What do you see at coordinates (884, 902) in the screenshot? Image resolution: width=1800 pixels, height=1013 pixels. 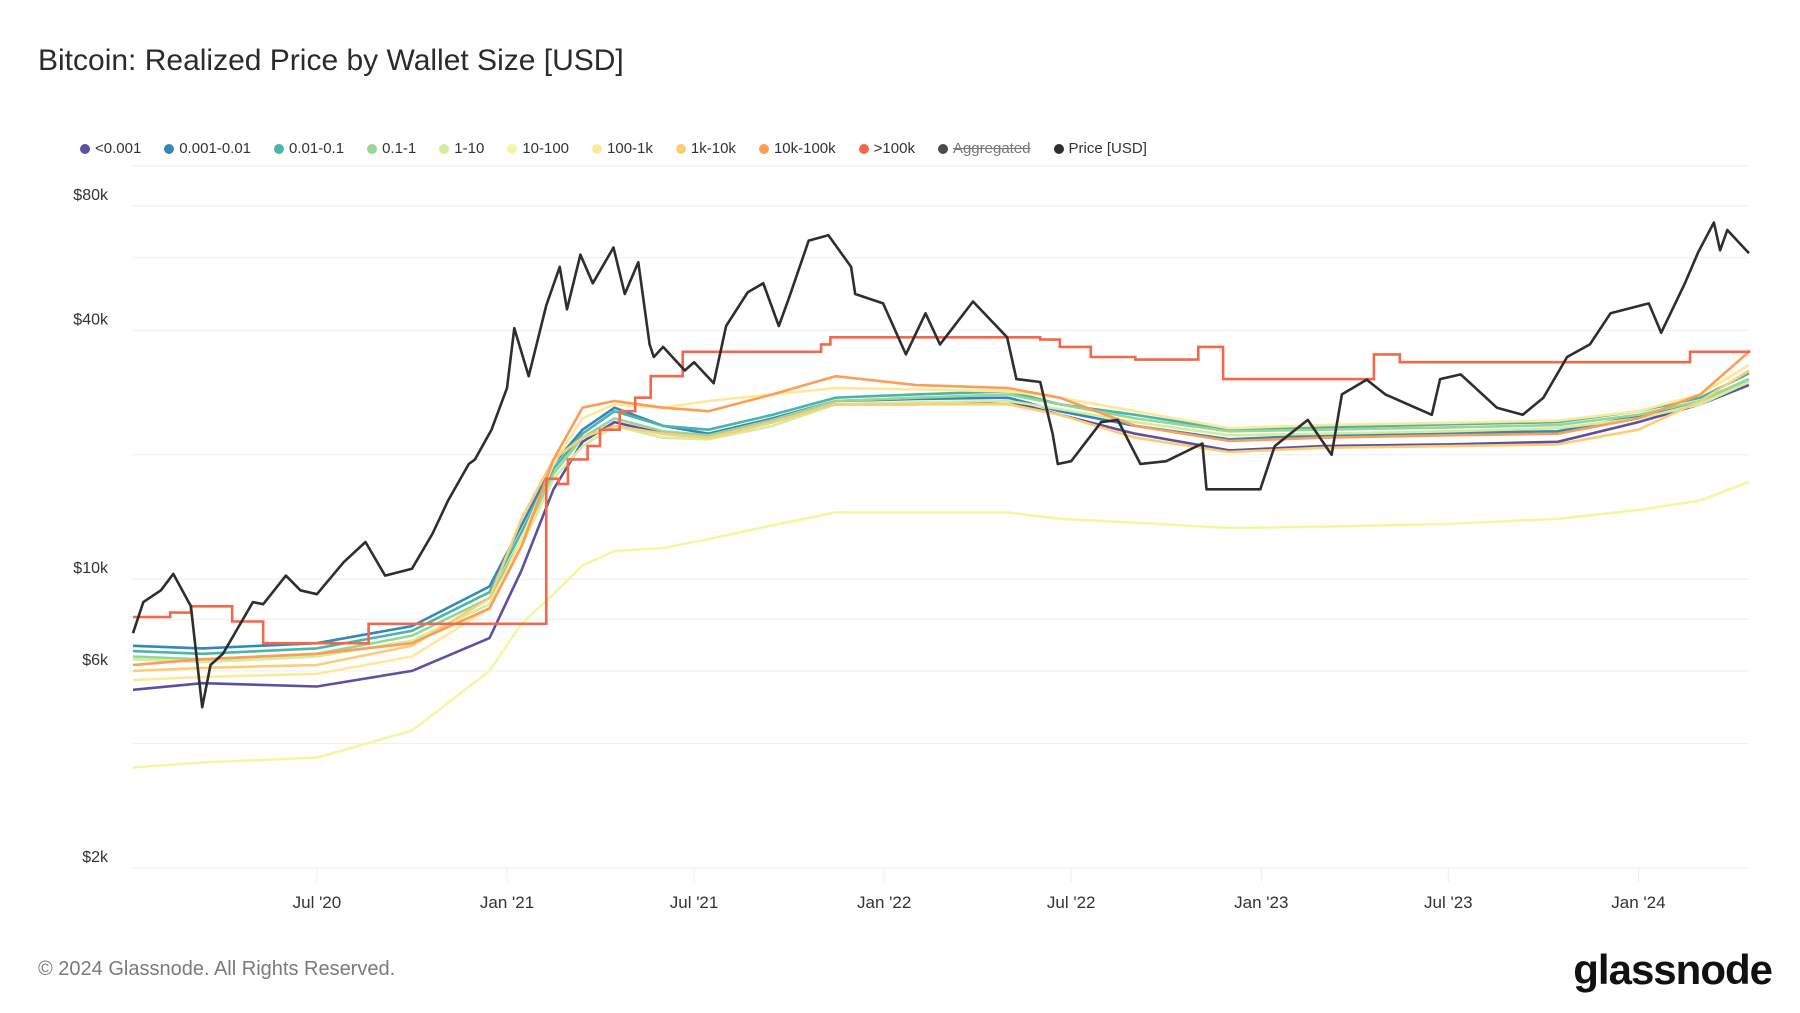 I see `x-tick-label: Jan '22` at bounding box center [884, 902].